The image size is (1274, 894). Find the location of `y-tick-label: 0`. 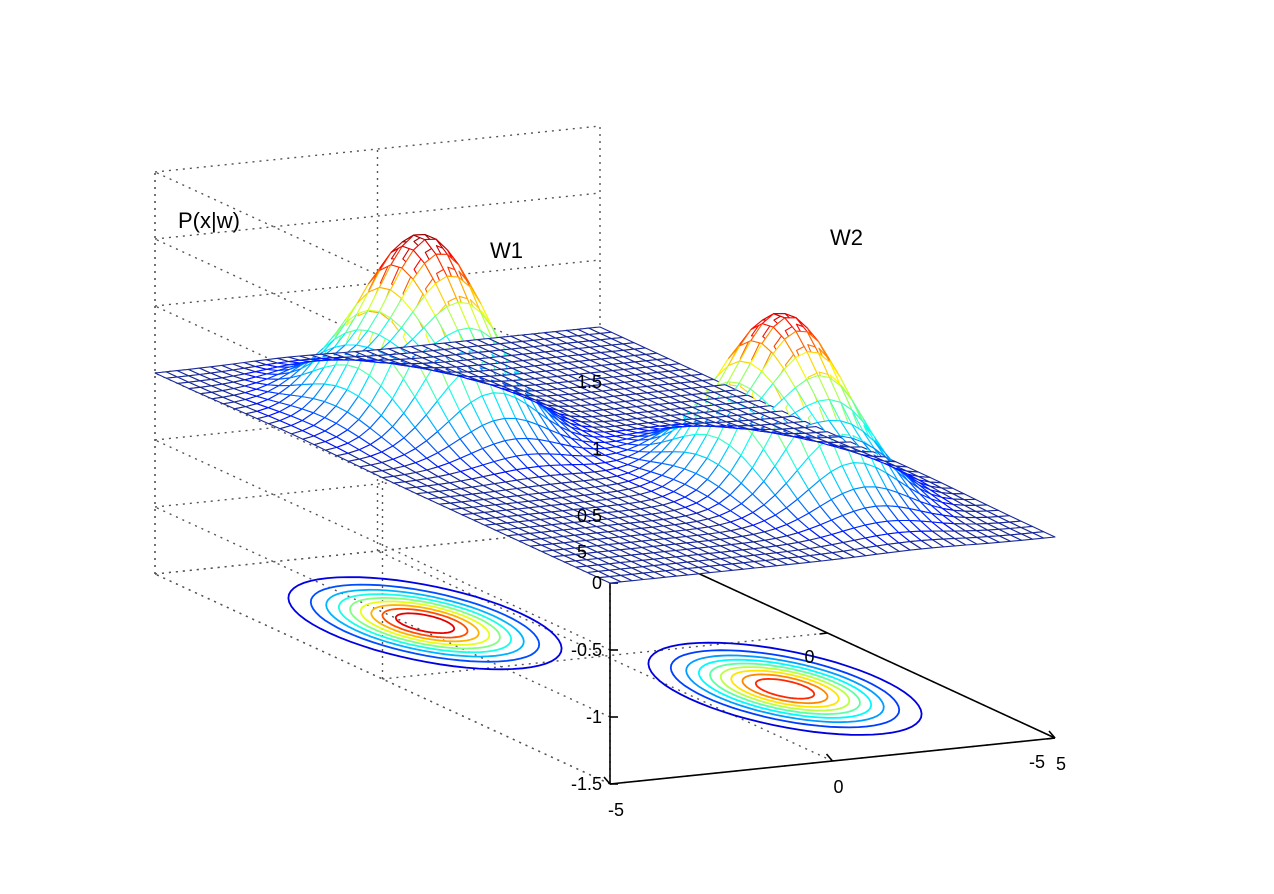

y-tick-label: 0 is located at coordinates (809, 657).